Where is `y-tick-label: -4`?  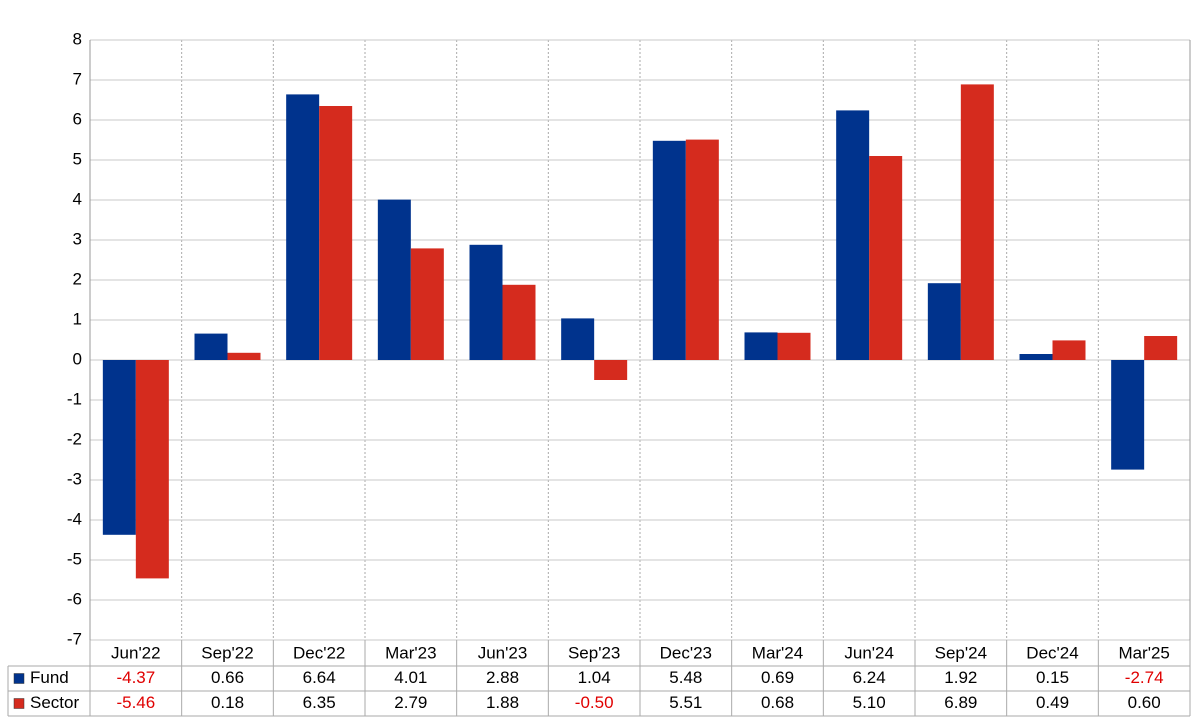 y-tick-label: -4 is located at coordinates (74, 518).